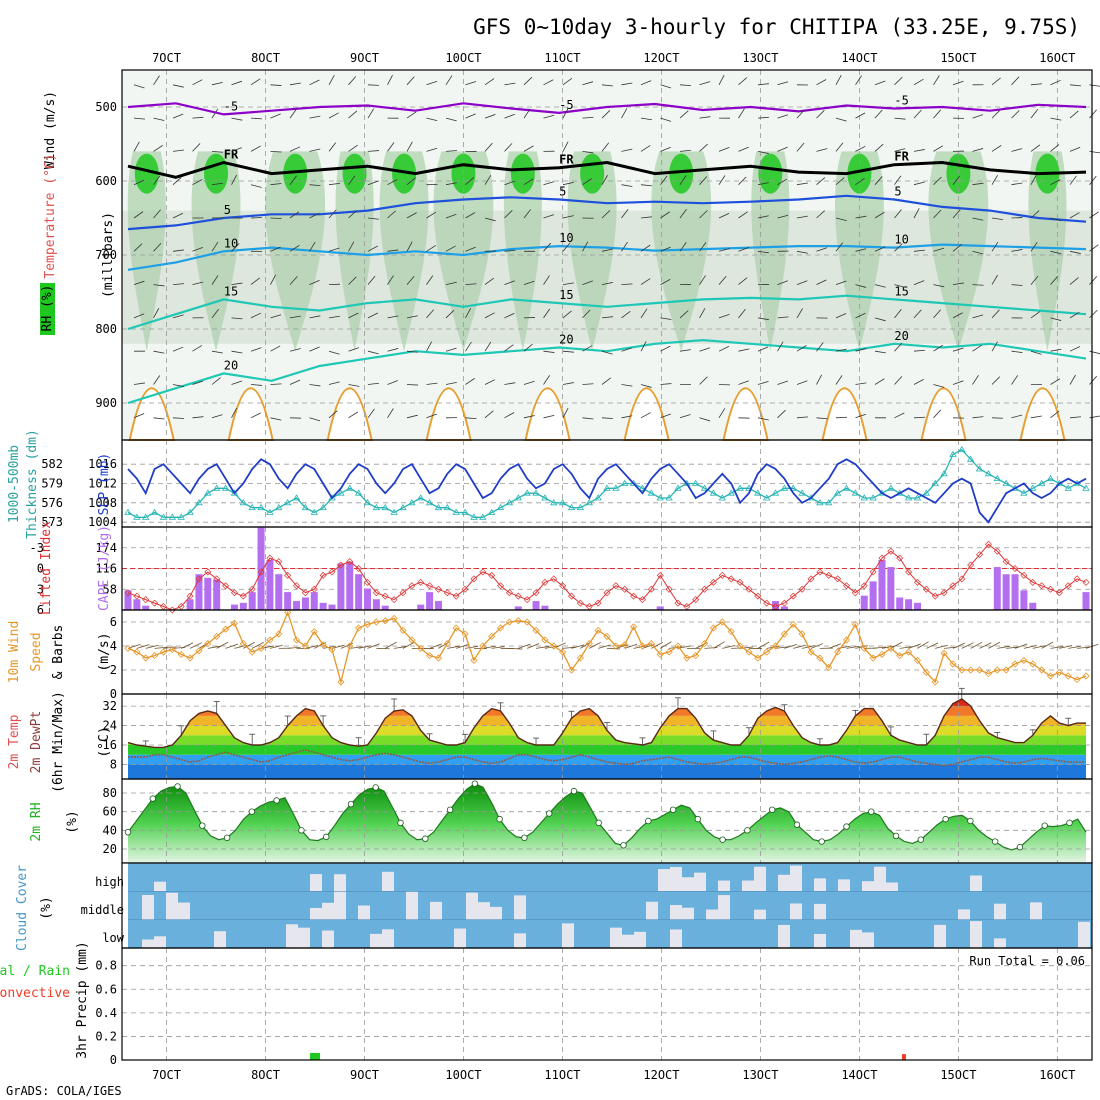 This screenshot has height=1100, width=1100. Describe the element at coordinates (113, 1060) in the screenshot. I see `precip-tick-label: 0` at that location.